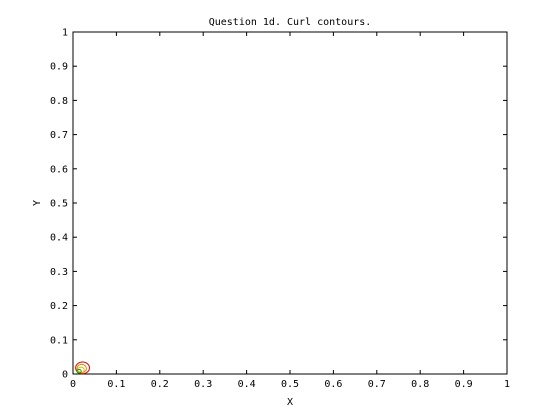  Describe the element at coordinates (420, 384) in the screenshot. I see `x-tick-label: 0.8` at that location.